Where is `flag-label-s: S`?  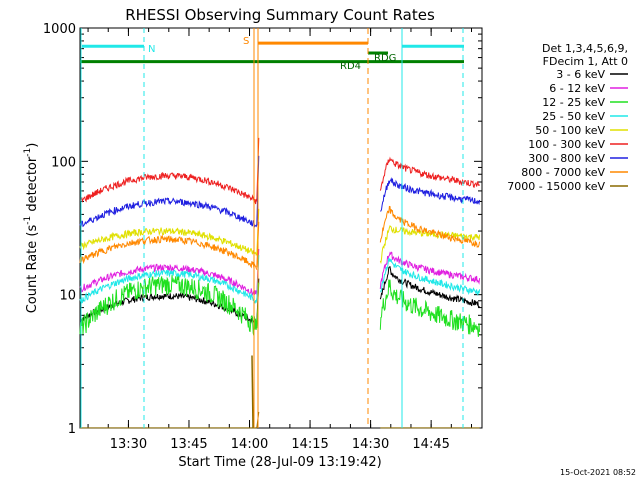 flag-label-s: S is located at coordinates (246, 41).